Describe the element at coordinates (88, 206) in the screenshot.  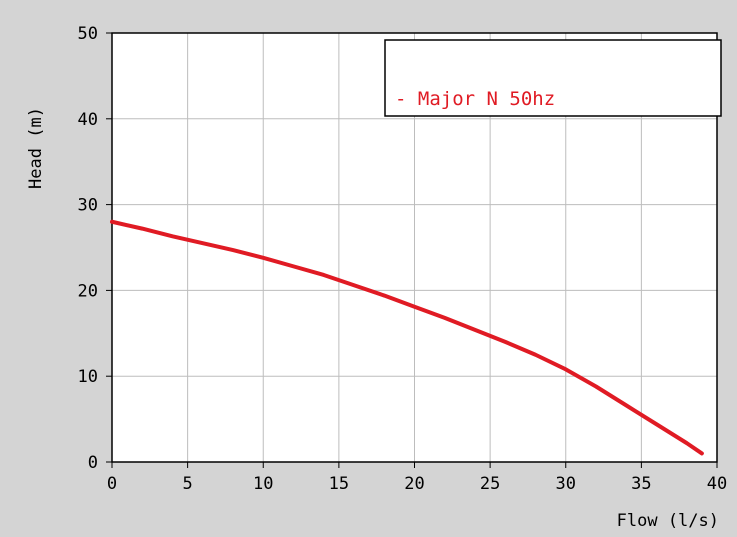
I see `y-tick-label: 30` at that location.